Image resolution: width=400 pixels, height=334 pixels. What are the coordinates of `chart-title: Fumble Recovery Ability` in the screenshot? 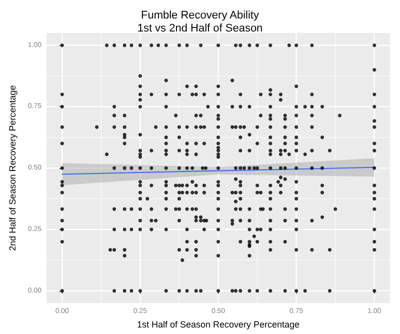 It's located at (200, 16).